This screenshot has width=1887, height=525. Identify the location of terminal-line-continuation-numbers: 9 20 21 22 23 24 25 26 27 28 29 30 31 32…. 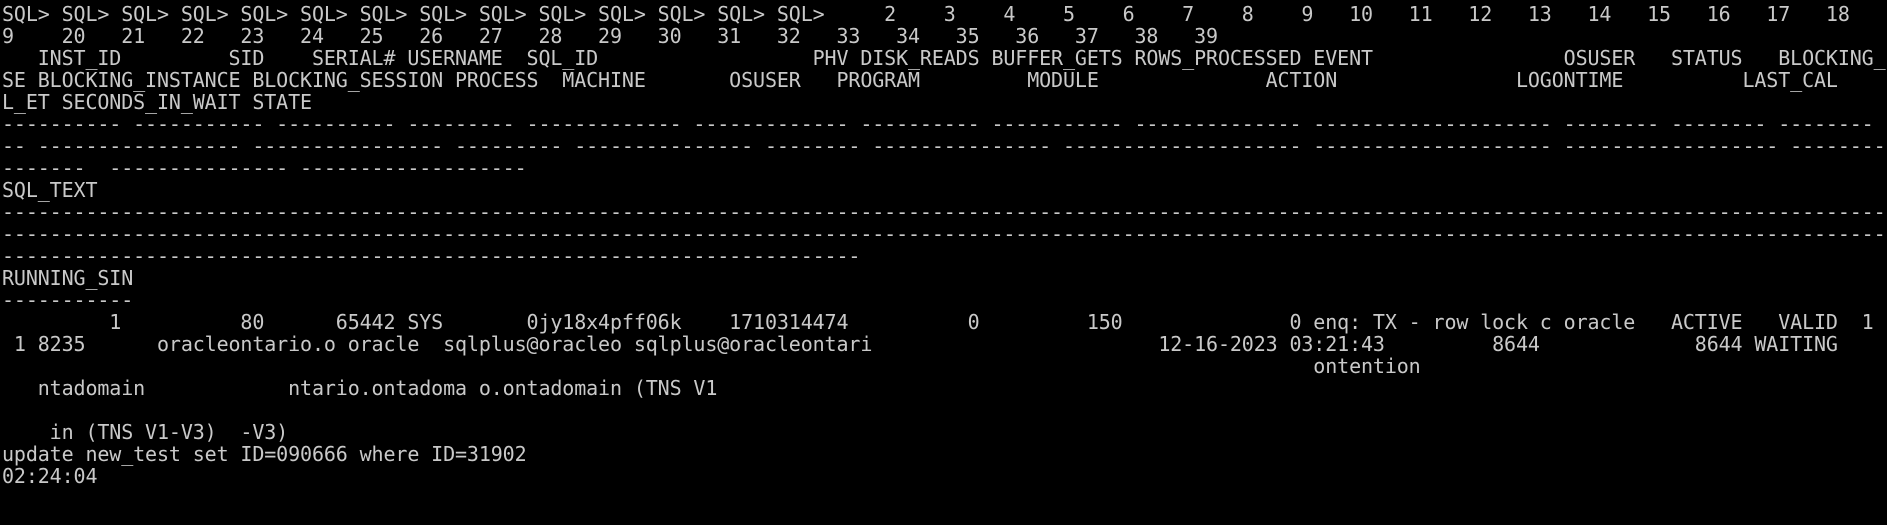
(610, 36).